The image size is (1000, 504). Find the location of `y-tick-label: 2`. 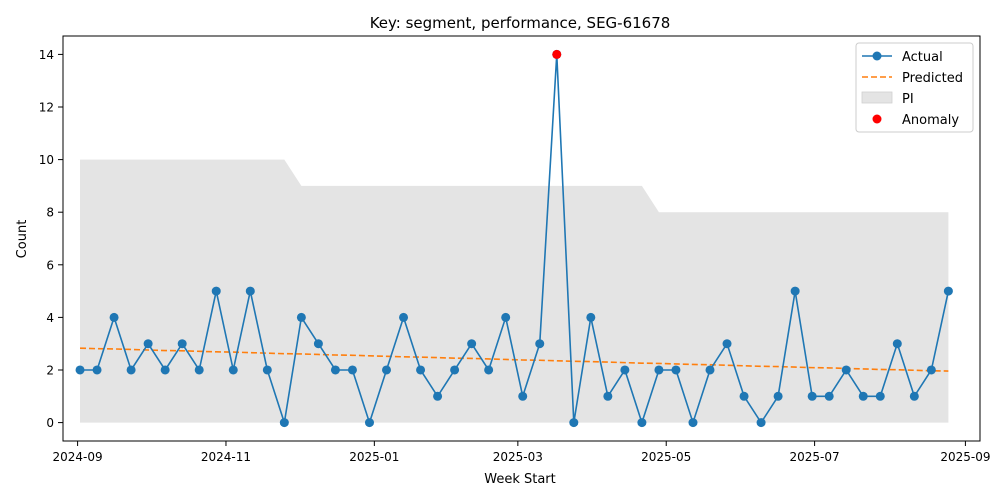

y-tick-label: 2 is located at coordinates (50, 370).